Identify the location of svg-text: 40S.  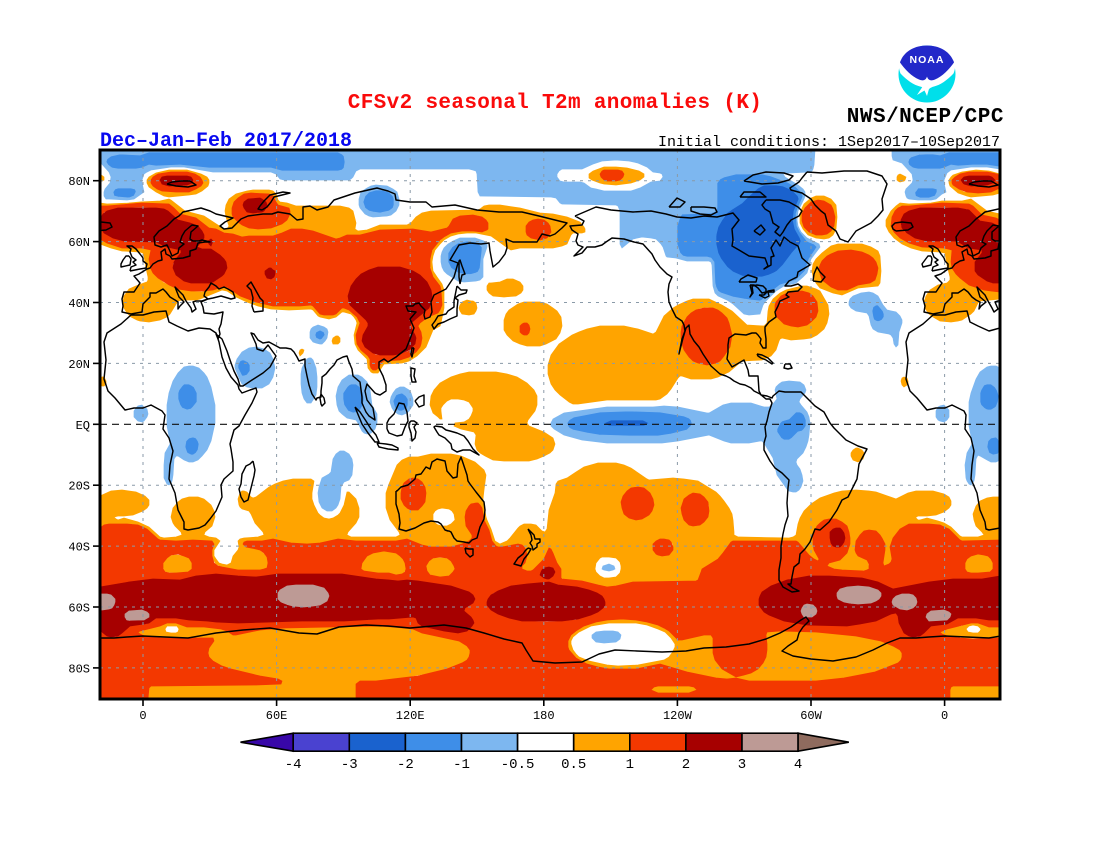
(79, 548).